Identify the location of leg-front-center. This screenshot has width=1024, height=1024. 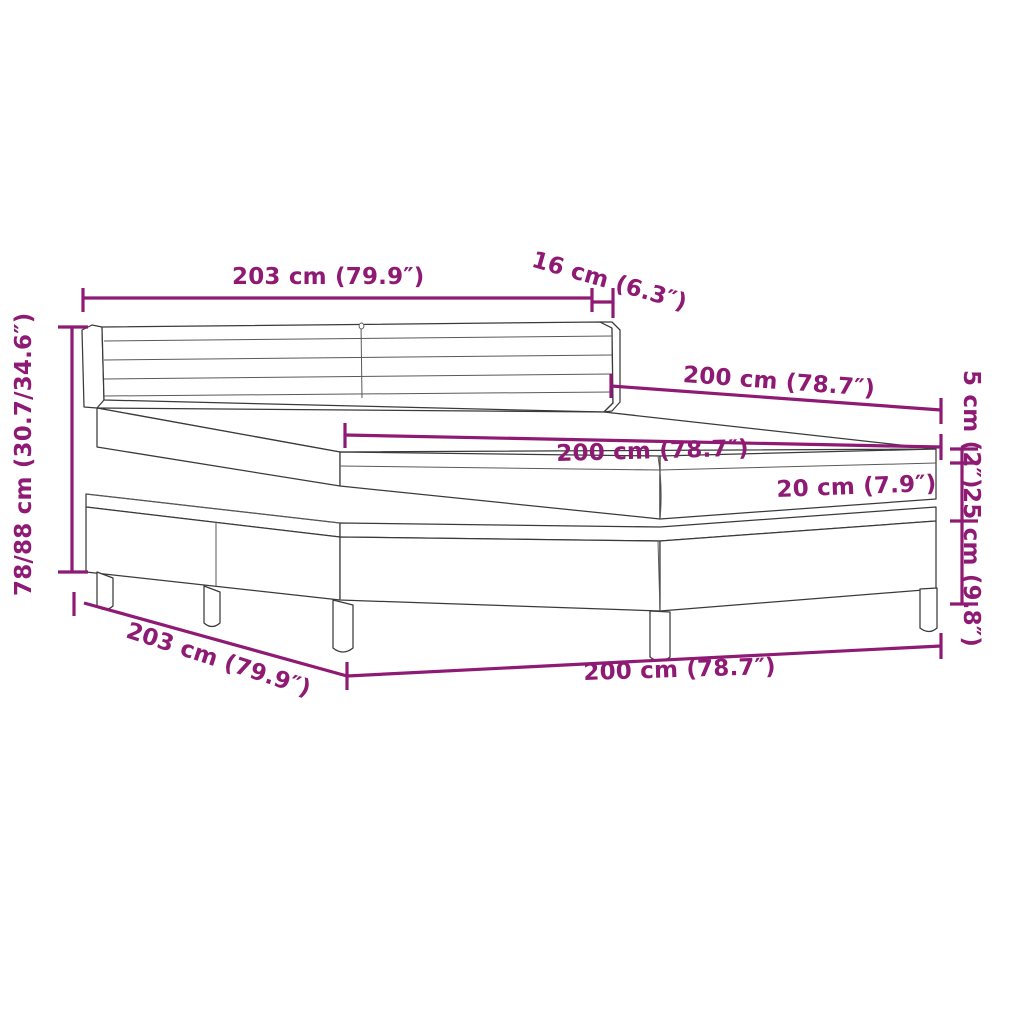
(660, 636).